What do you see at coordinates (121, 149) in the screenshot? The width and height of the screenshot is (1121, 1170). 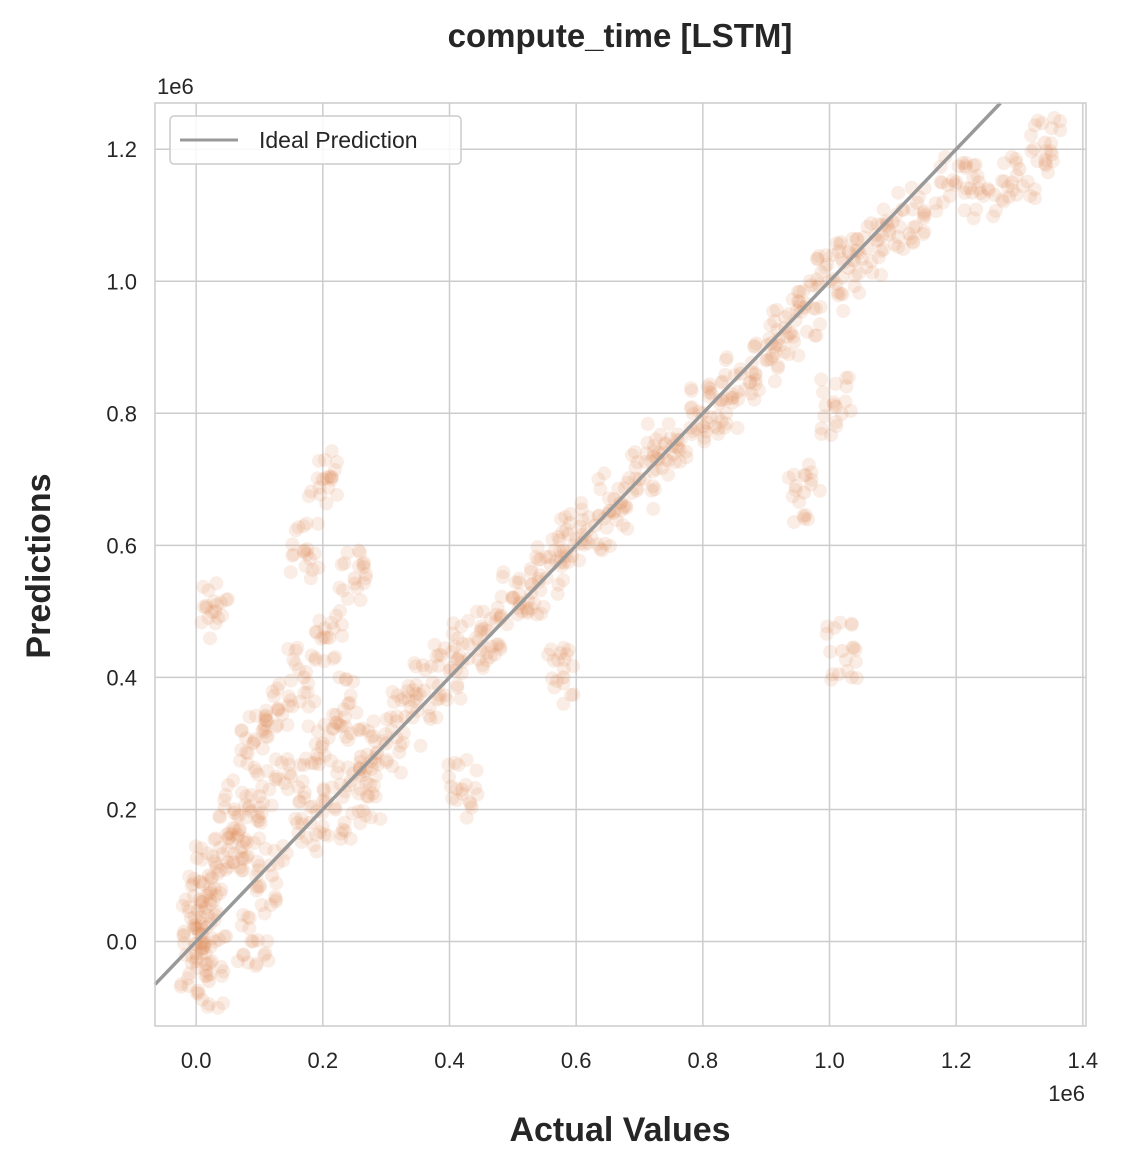 I see `y-tick-label: 1.2` at bounding box center [121, 149].